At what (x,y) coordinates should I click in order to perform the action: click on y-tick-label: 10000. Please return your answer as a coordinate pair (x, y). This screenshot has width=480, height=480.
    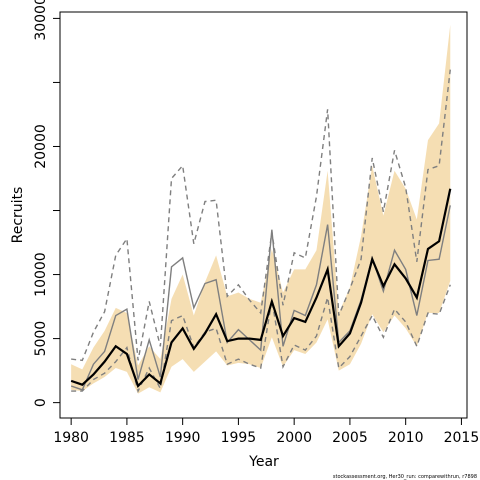
    Looking at the image, I should click on (41, 274).